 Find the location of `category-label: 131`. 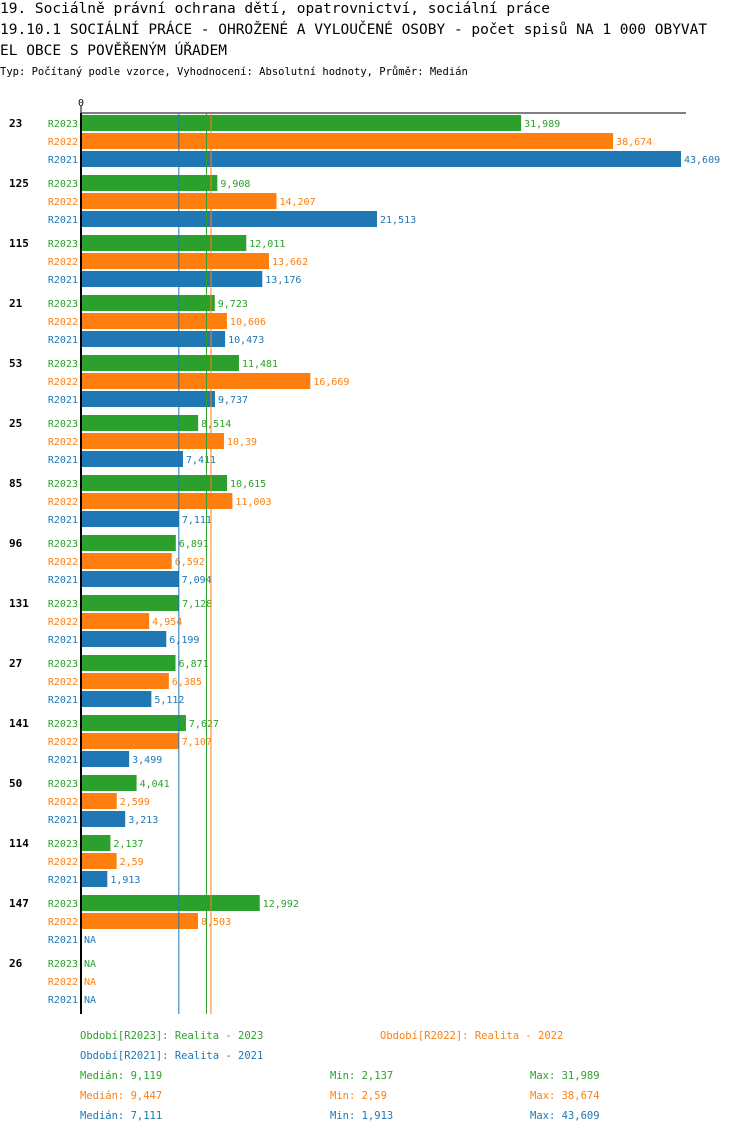

category-label: 131 is located at coordinates (19, 603).